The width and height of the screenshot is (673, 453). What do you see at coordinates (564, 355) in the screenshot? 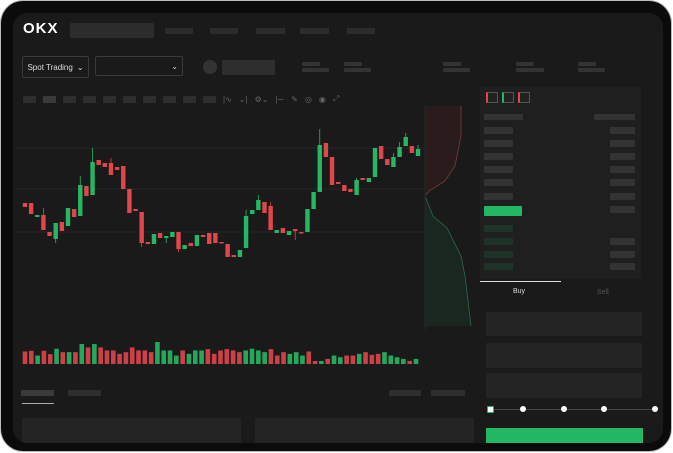
I see `amount-input` at bounding box center [564, 355].